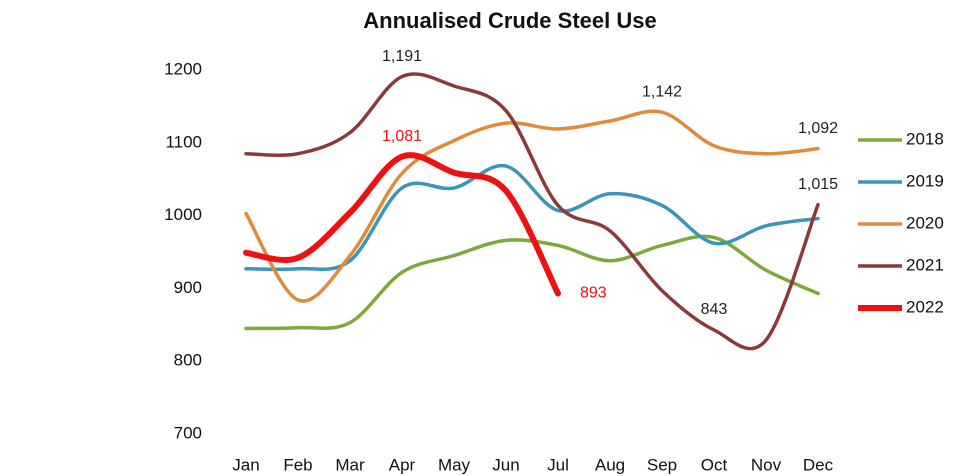  I want to click on legend-label: 2021, so click(925, 264).